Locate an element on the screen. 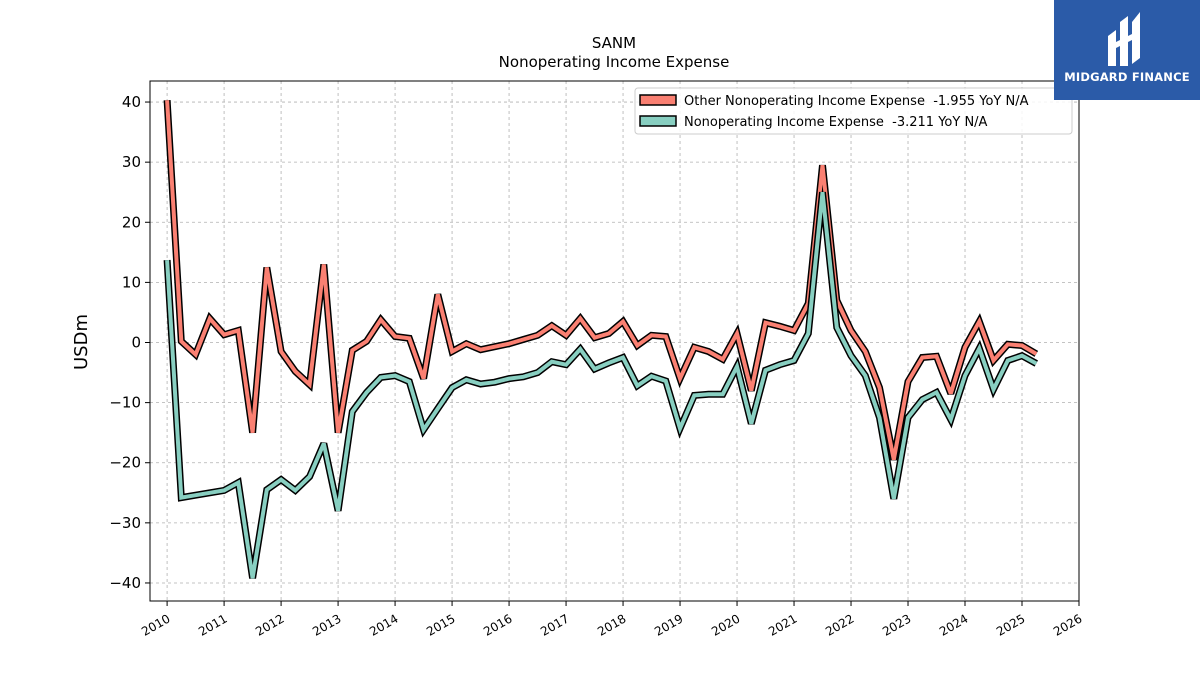 This screenshot has width=1200, height=675. y-tick-label: 30 is located at coordinates (131, 162).